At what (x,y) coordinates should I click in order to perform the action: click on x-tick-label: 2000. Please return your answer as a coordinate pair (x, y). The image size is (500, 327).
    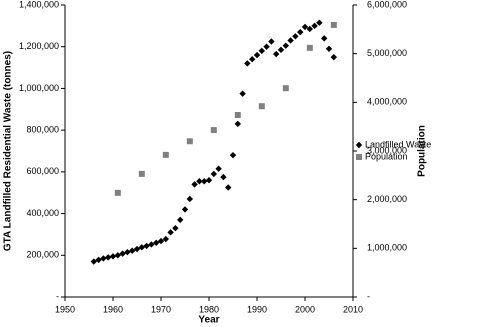
    Looking at the image, I should click on (305, 309).